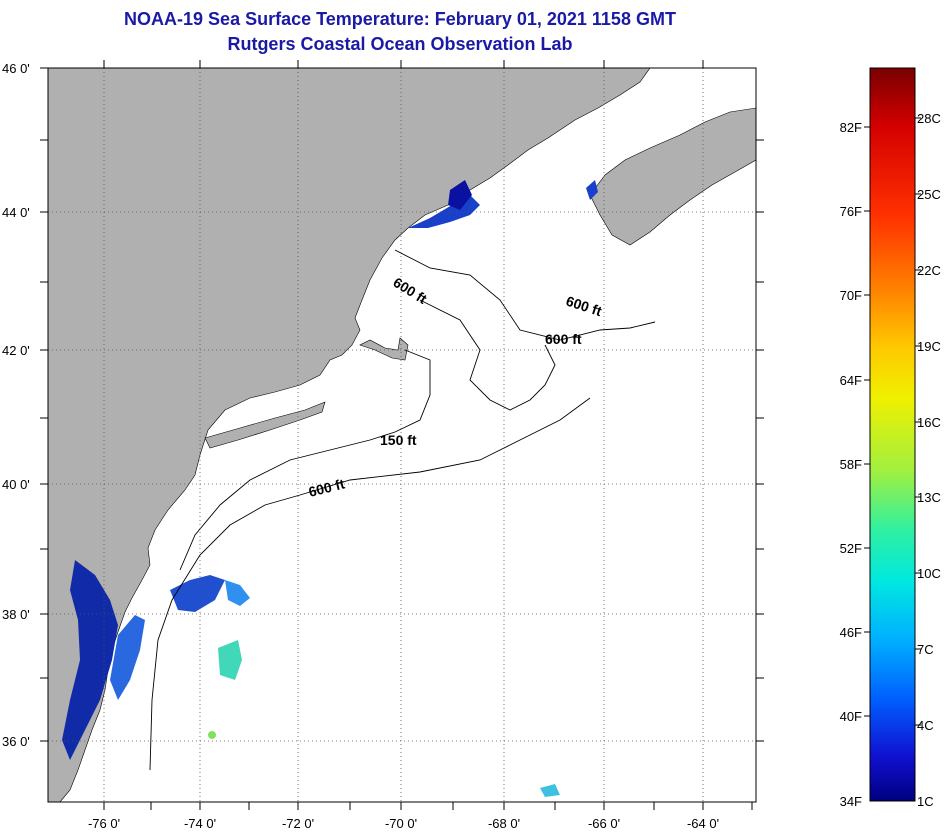  I want to click on sst-patch-delmarva, so click(127, 657).